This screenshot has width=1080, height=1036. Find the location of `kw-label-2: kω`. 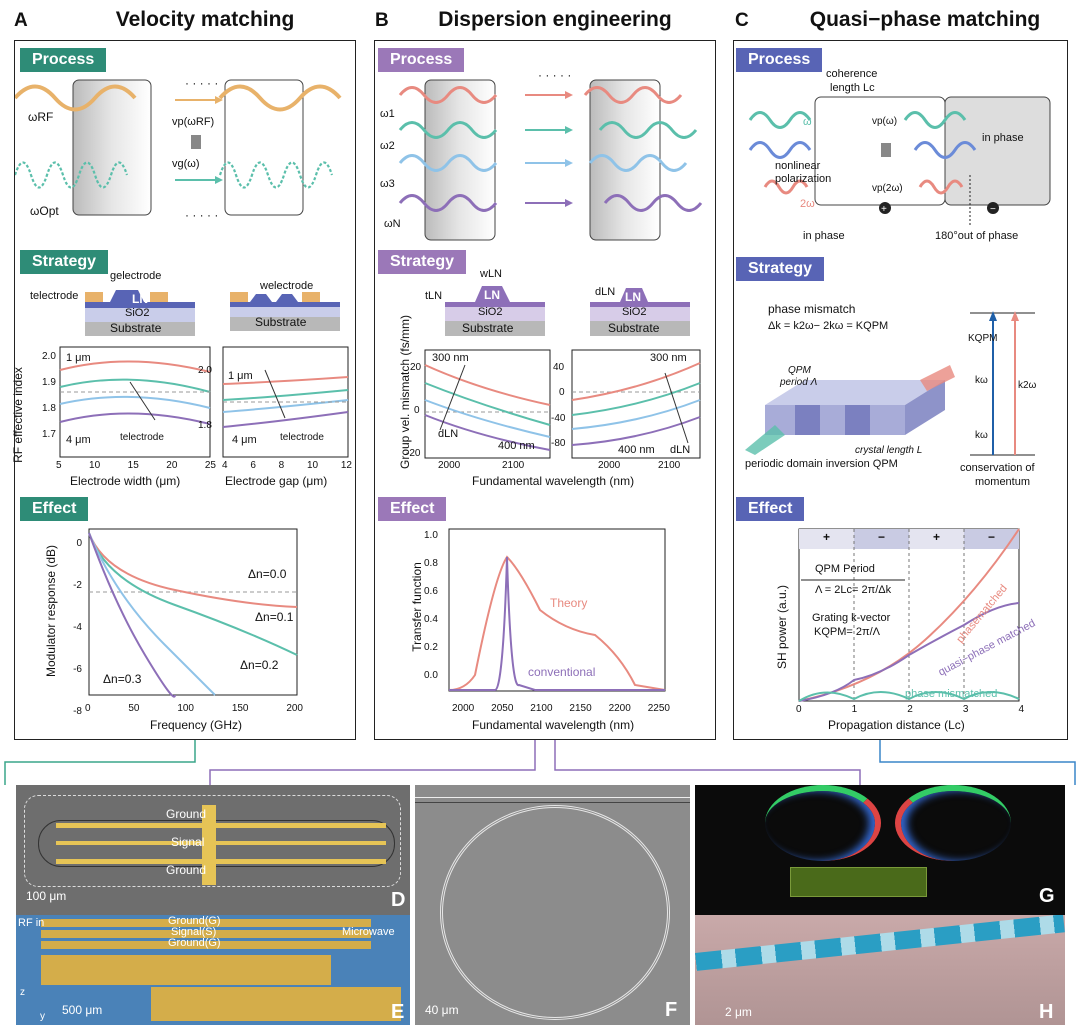

kw-label-2: kω is located at coordinates (981, 435).